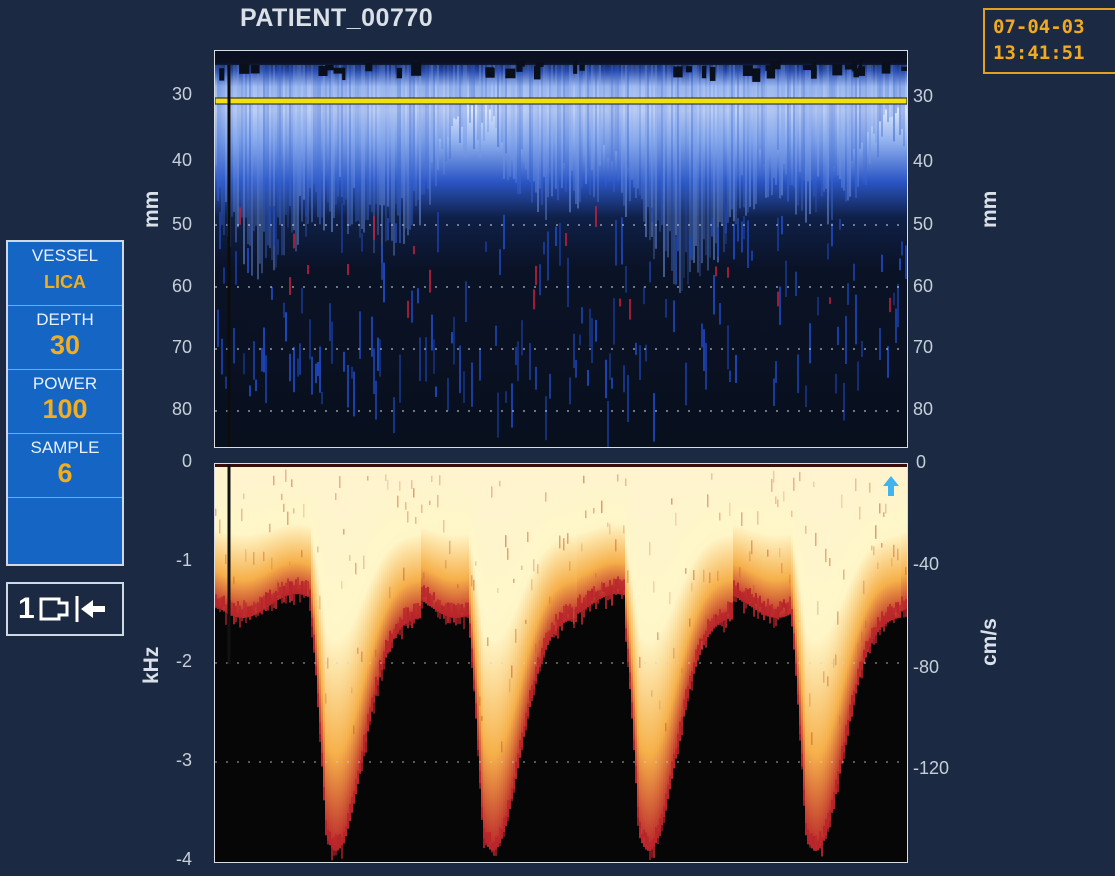 The height and width of the screenshot is (876, 1115). What do you see at coordinates (65, 345) in the screenshot?
I see `depth-value: 30` at bounding box center [65, 345].